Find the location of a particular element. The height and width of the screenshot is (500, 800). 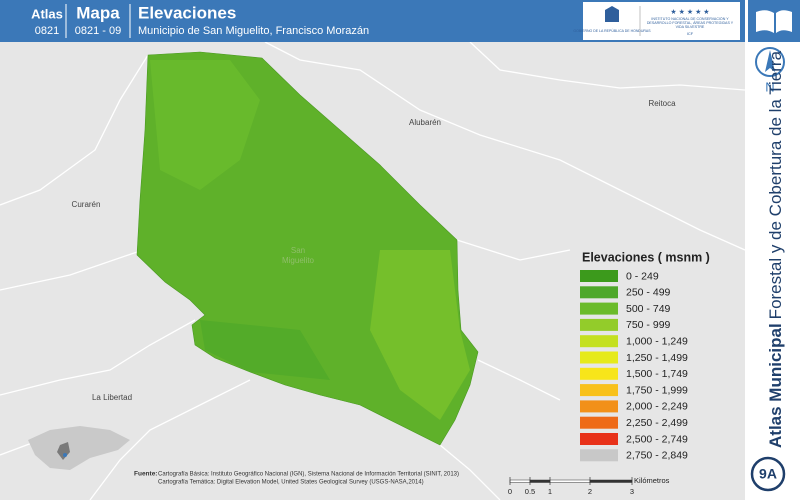

stars: ★ ★ ★ ★ ★ is located at coordinates (689, 12).